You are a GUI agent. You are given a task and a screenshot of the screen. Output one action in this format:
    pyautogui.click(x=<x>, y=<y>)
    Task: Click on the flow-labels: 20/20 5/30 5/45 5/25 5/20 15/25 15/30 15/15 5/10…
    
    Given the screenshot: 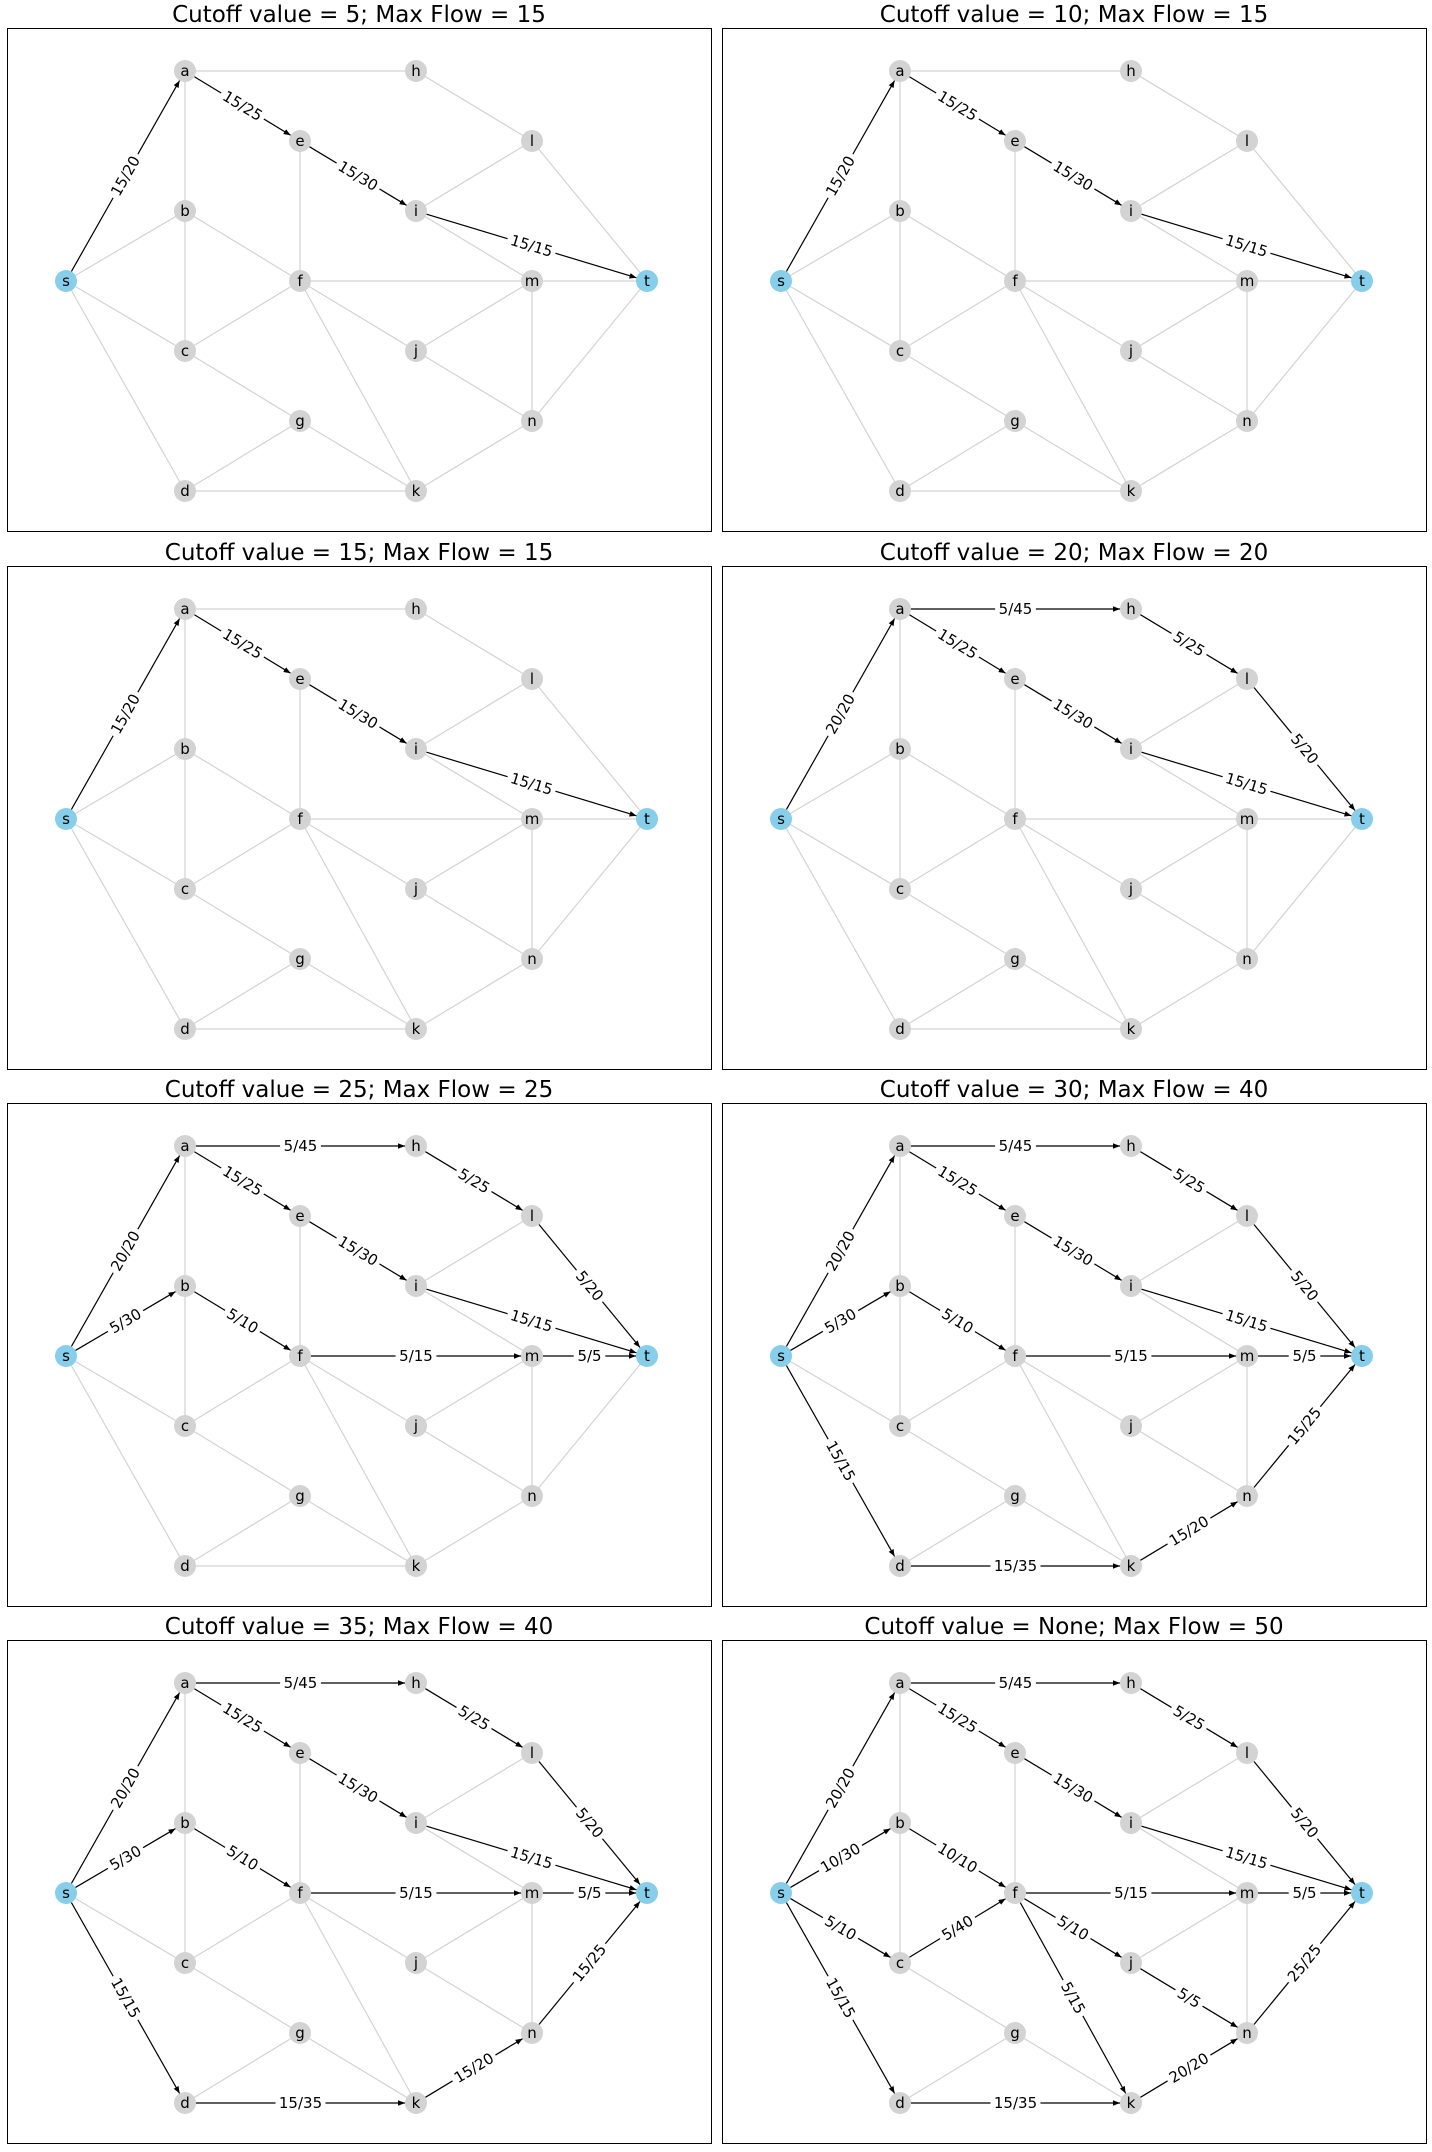 What is the action you would take?
    pyautogui.click(x=356, y=1251)
    